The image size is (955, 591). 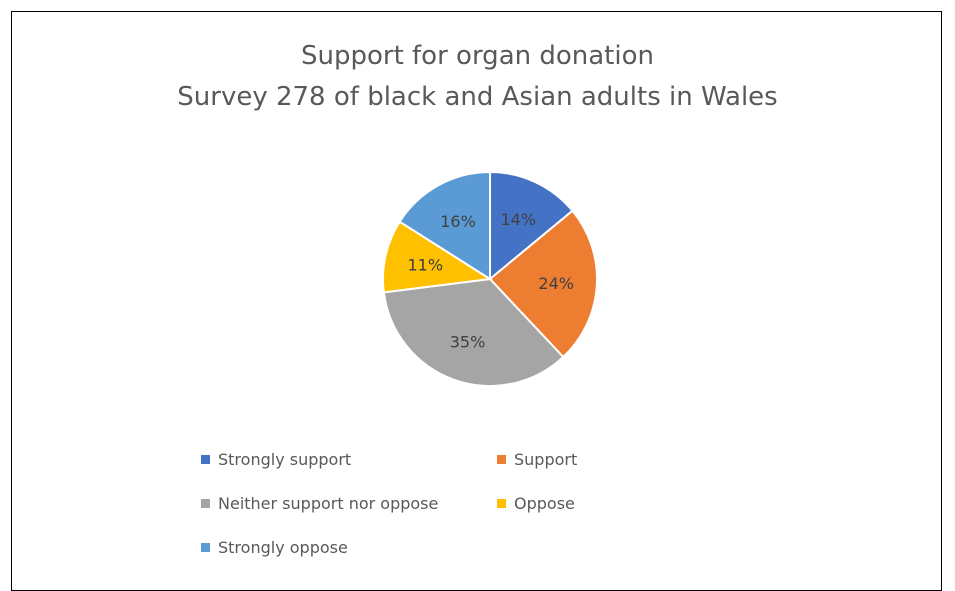 What do you see at coordinates (556, 283) in the screenshot?
I see `data-label-support: 24%` at bounding box center [556, 283].